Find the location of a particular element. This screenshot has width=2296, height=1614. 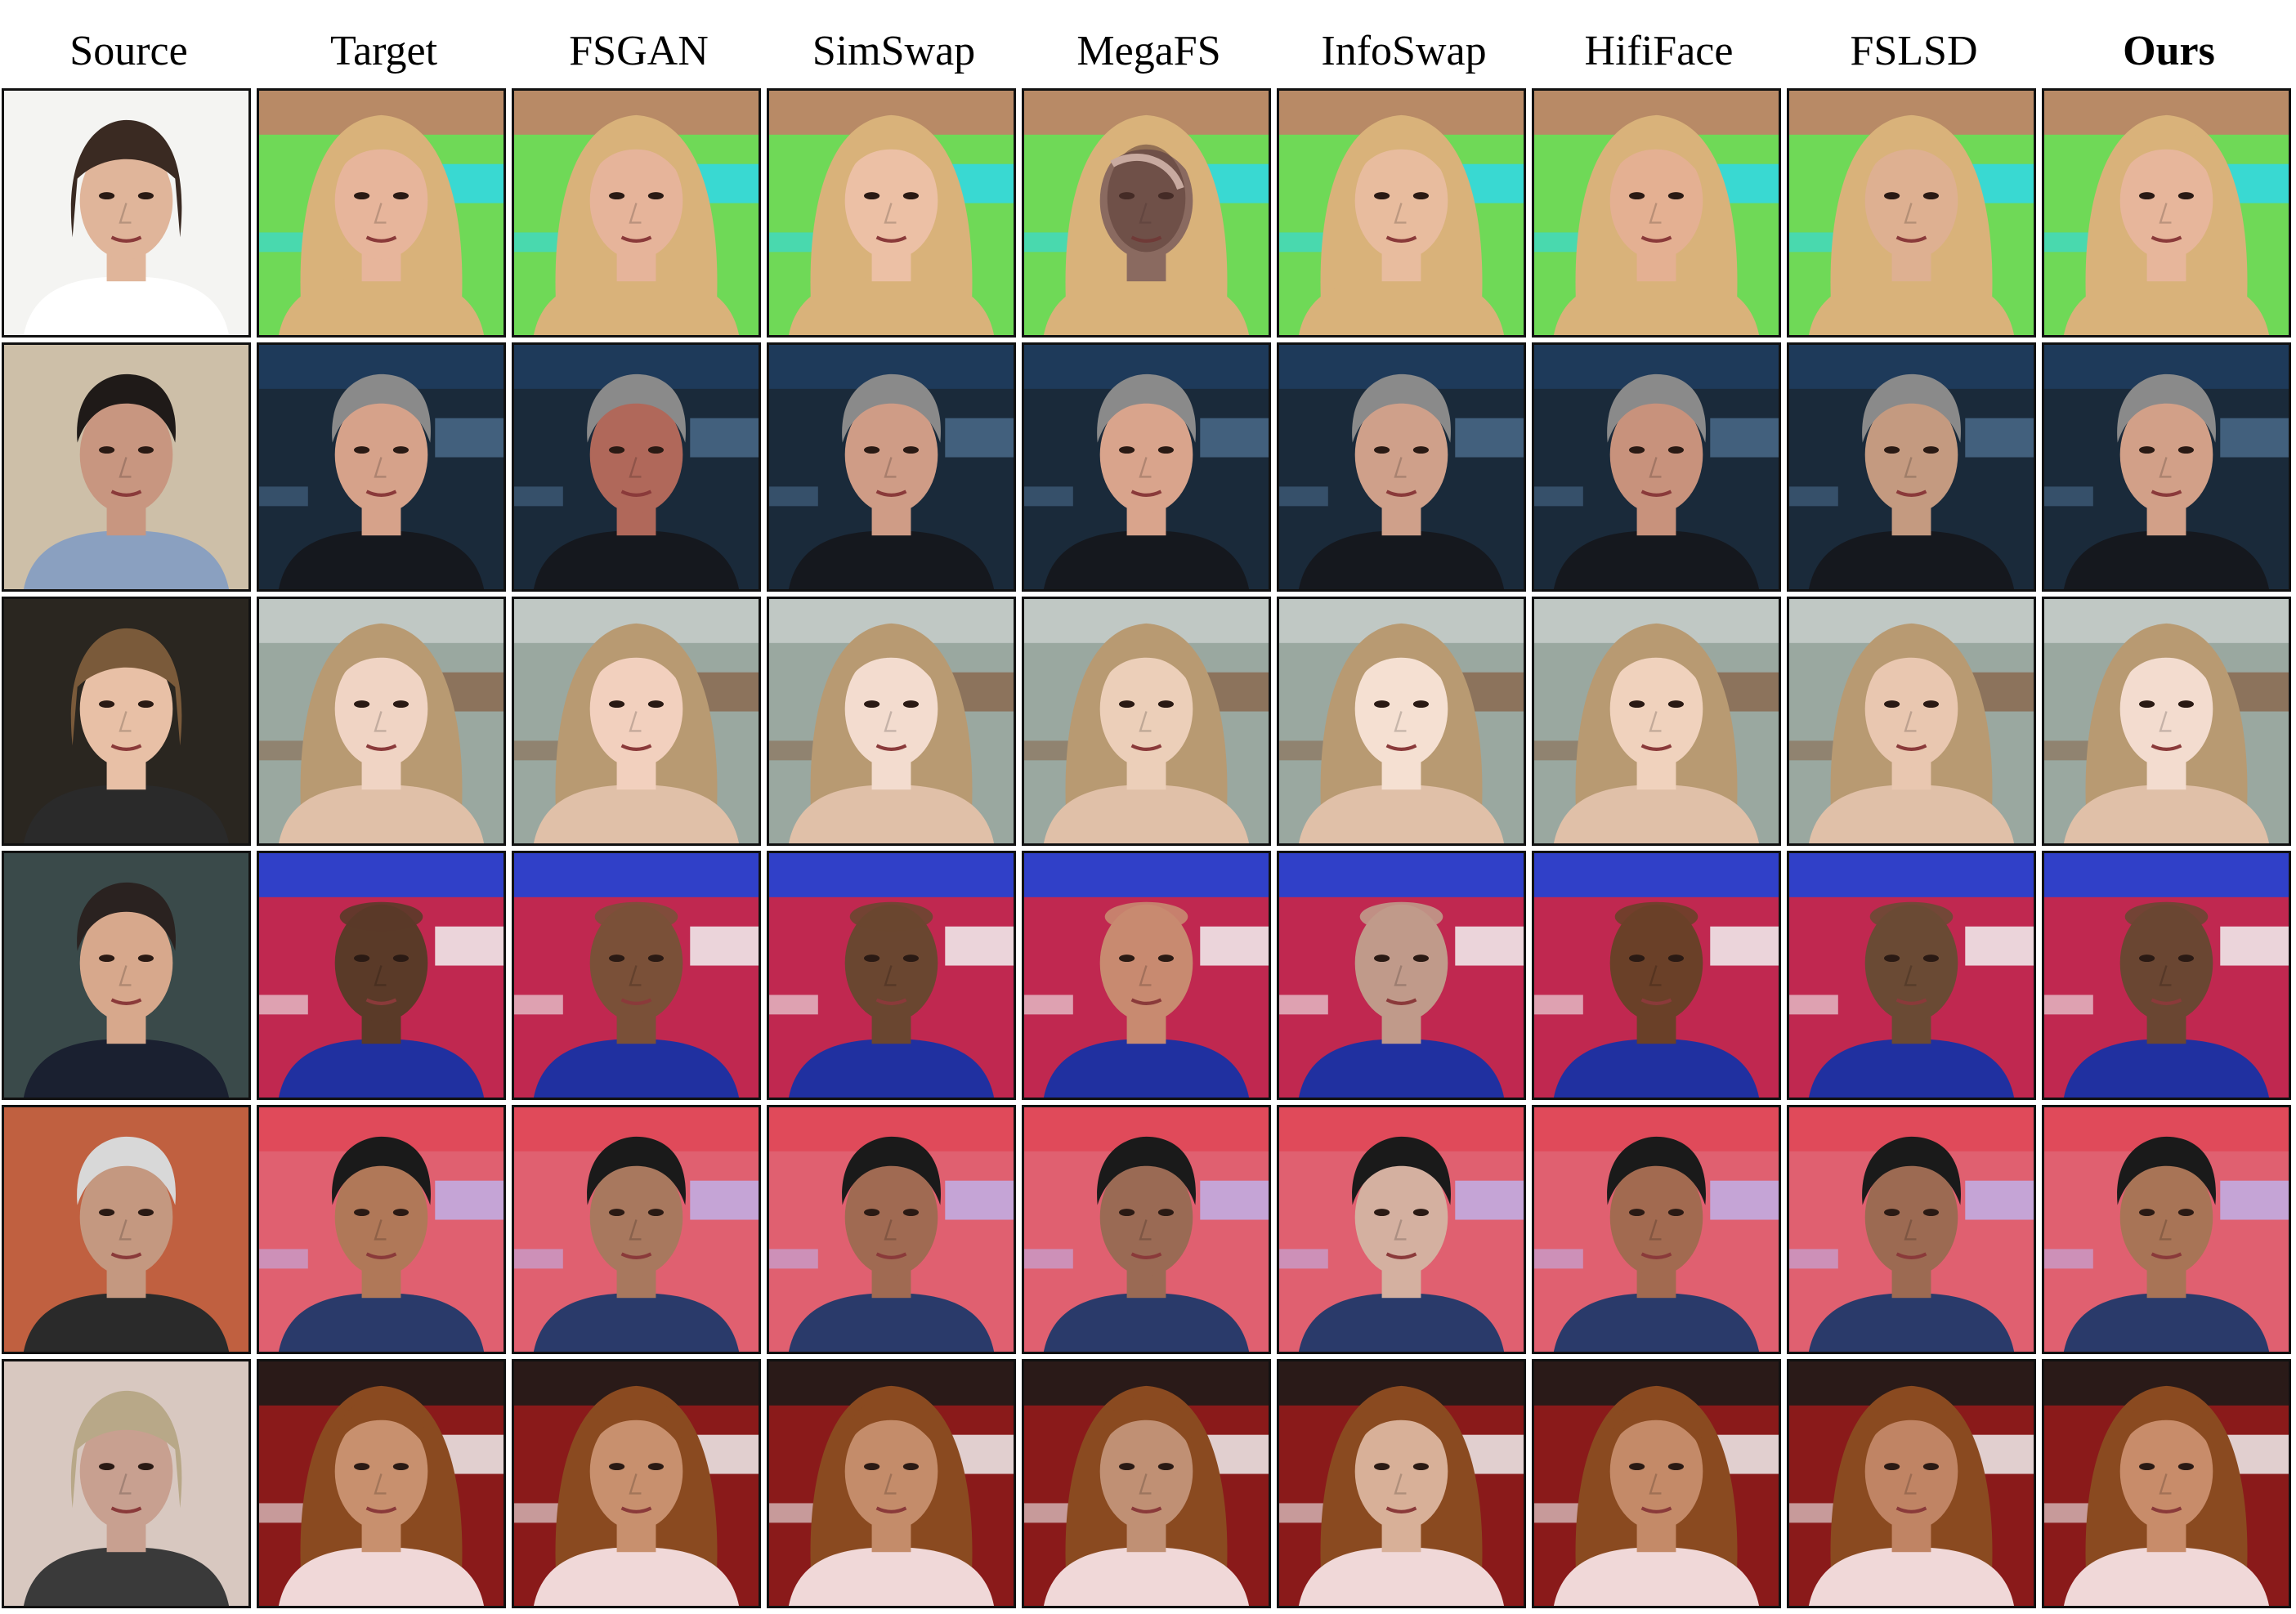

image-cell-row1-hififace is located at coordinates (1657, 213).